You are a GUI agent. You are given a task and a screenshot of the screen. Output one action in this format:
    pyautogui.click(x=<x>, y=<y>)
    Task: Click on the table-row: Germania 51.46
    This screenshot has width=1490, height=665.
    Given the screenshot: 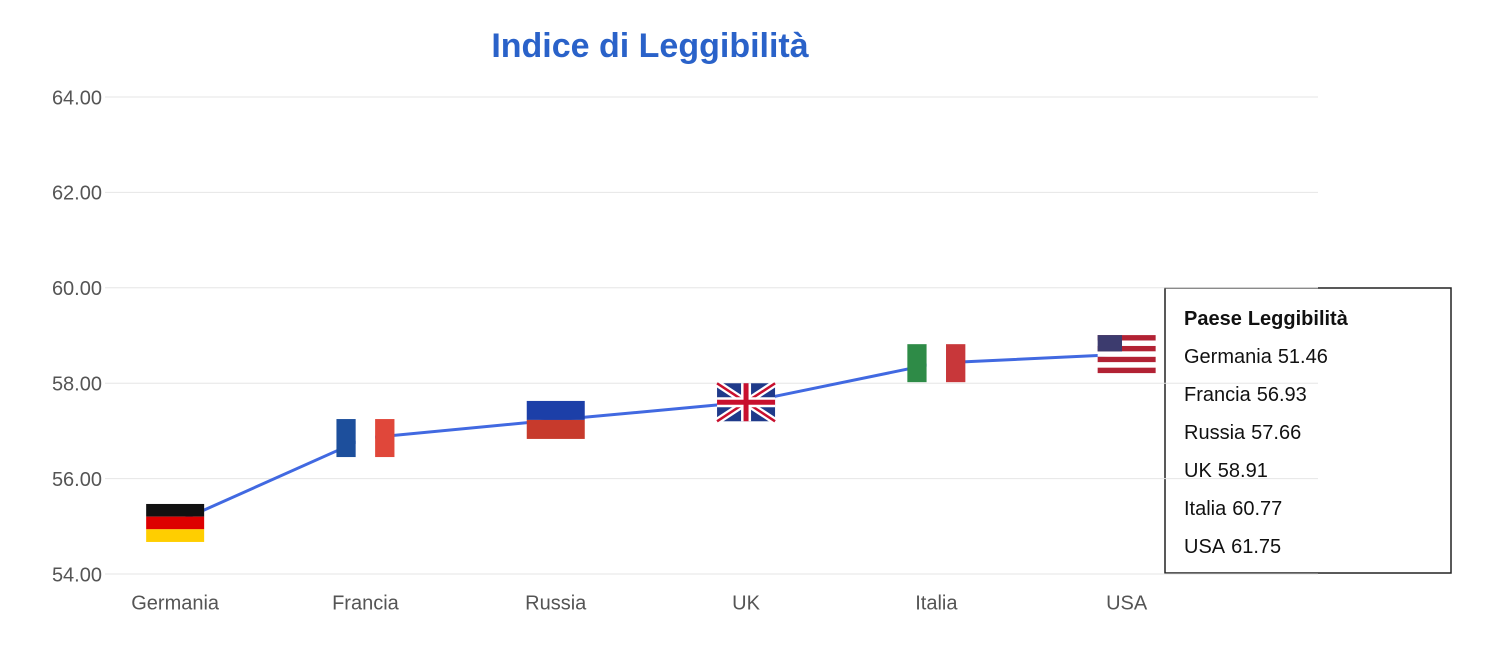 What is the action you would take?
    pyautogui.click(x=1256, y=357)
    